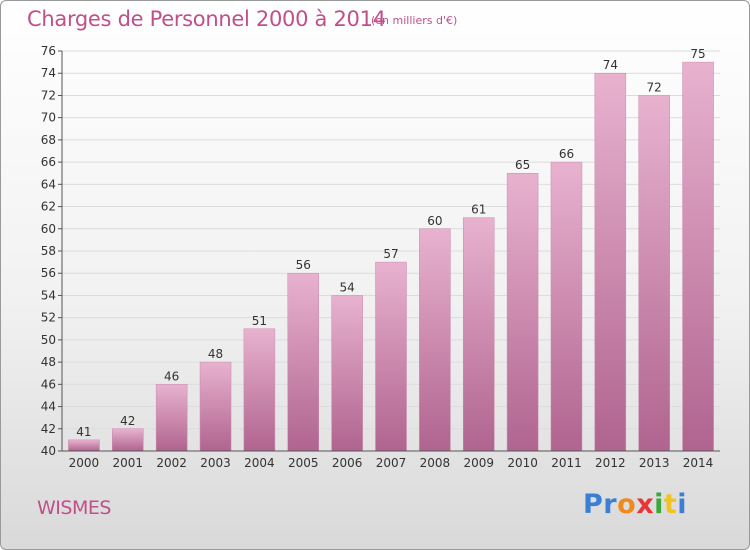 The height and width of the screenshot is (550, 750). I want to click on y-tick-label: 54, so click(48, 295).